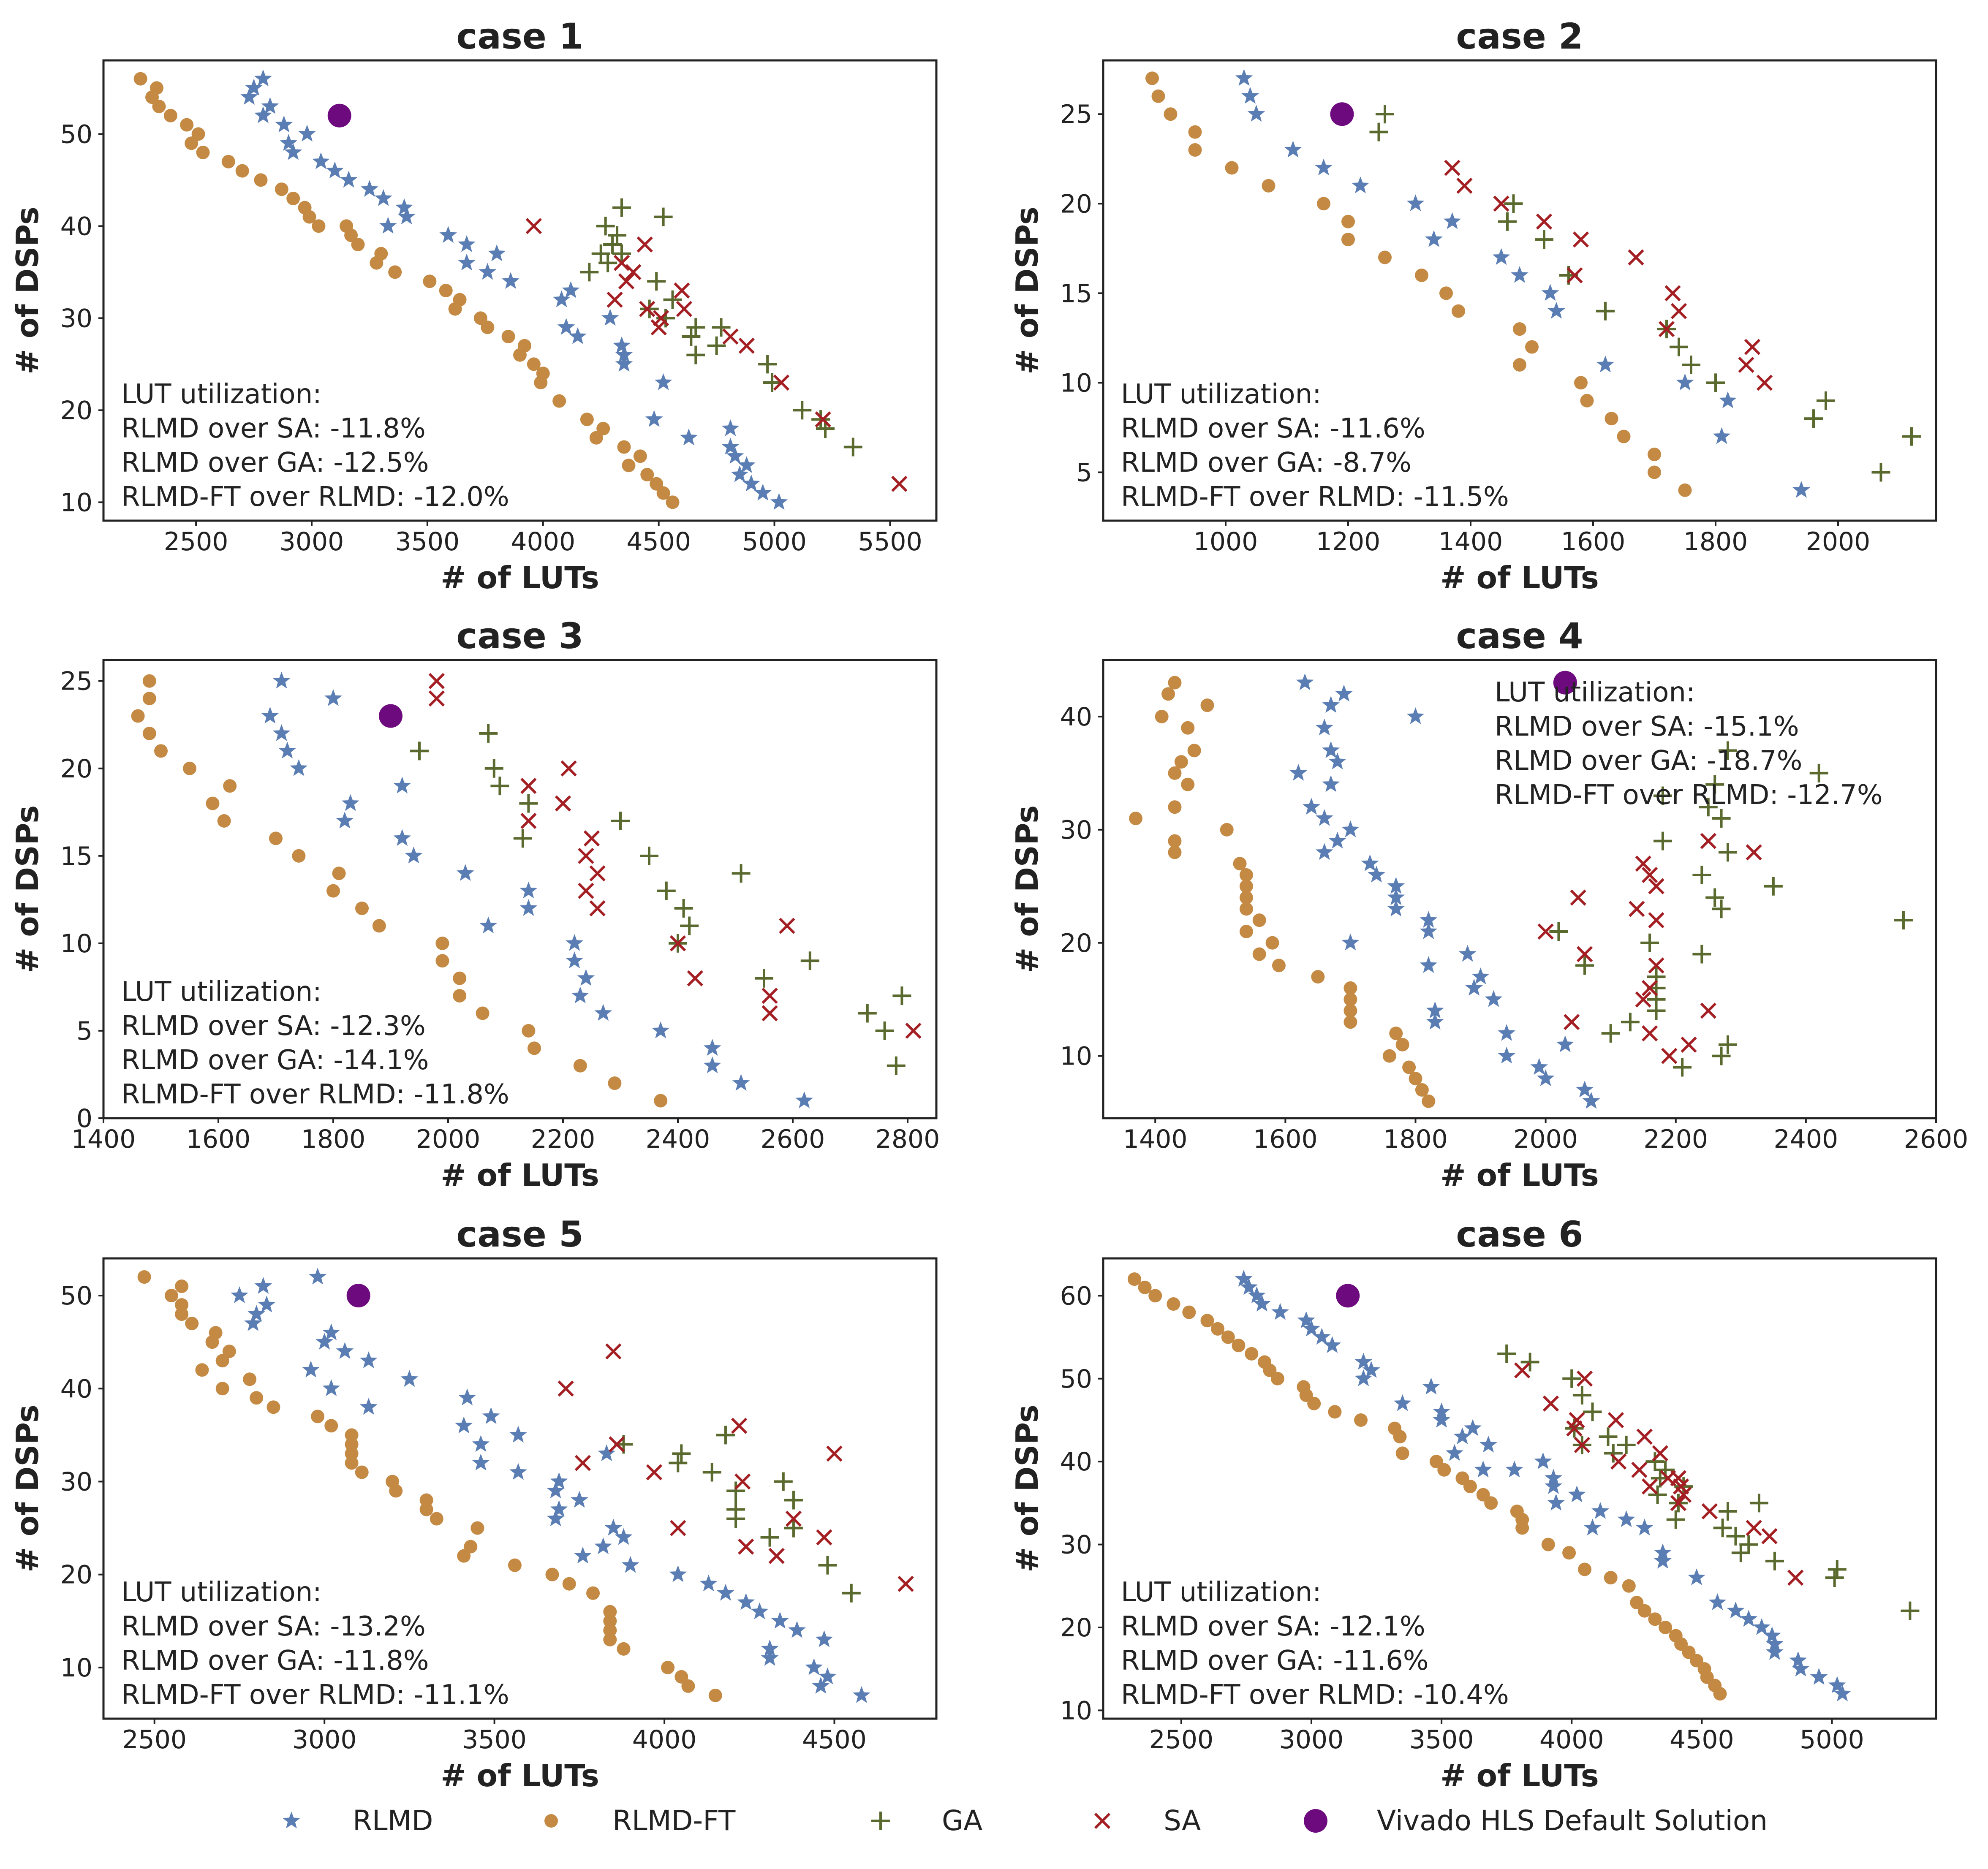 This screenshot has height=1869, width=1988. What do you see at coordinates (1647, 726) in the screenshot?
I see `annotation-line: RLMD over SA: -15.1%` at bounding box center [1647, 726].